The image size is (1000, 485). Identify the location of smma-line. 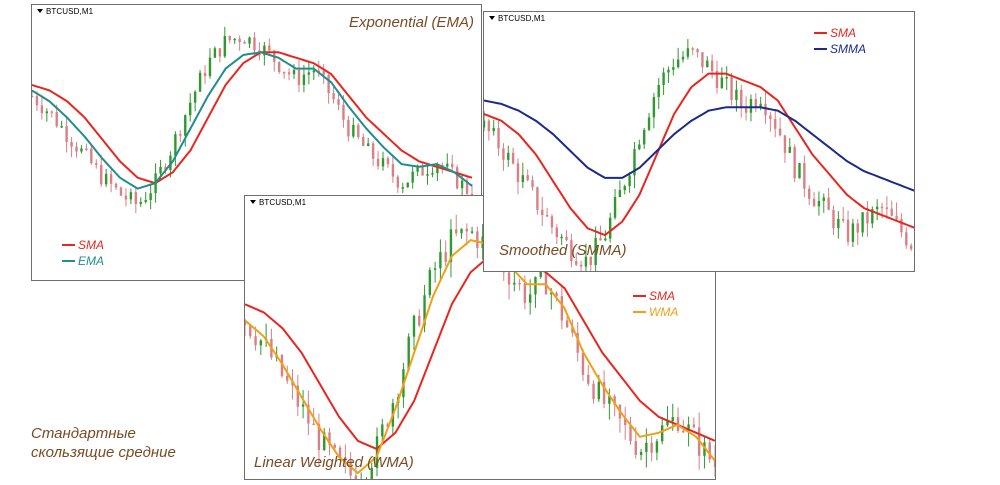
(699, 145).